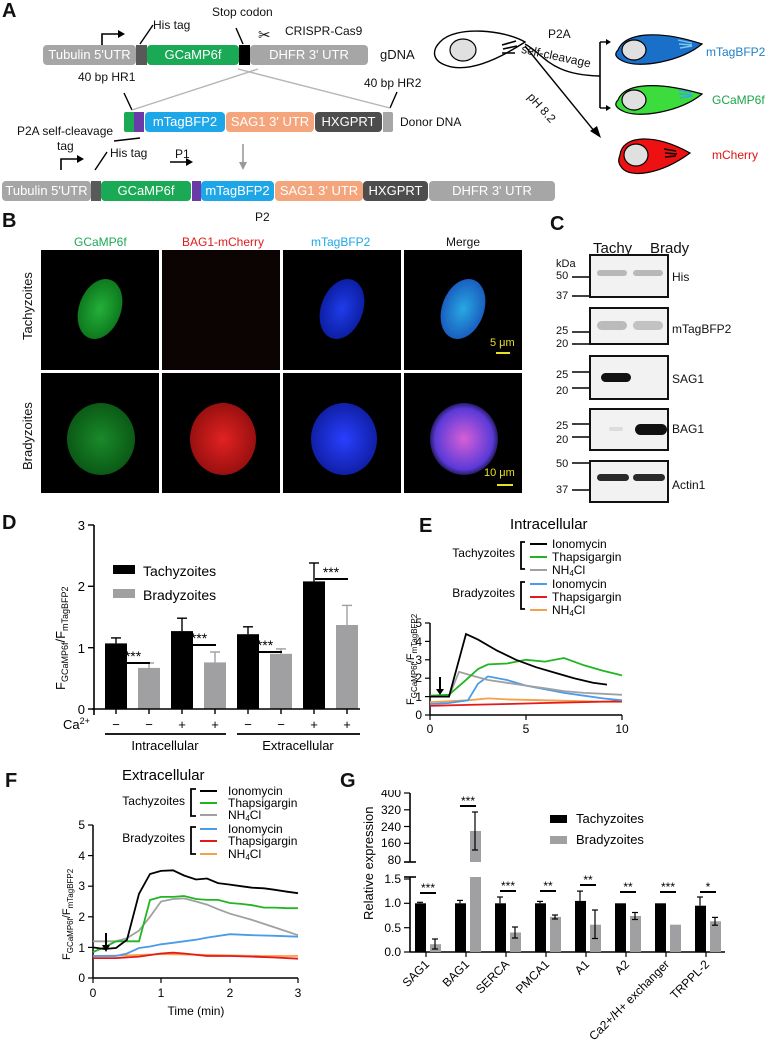 The width and height of the screenshot is (769, 1056). I want to click on micrograph-tachy-merge: 5 μm, so click(463, 310).